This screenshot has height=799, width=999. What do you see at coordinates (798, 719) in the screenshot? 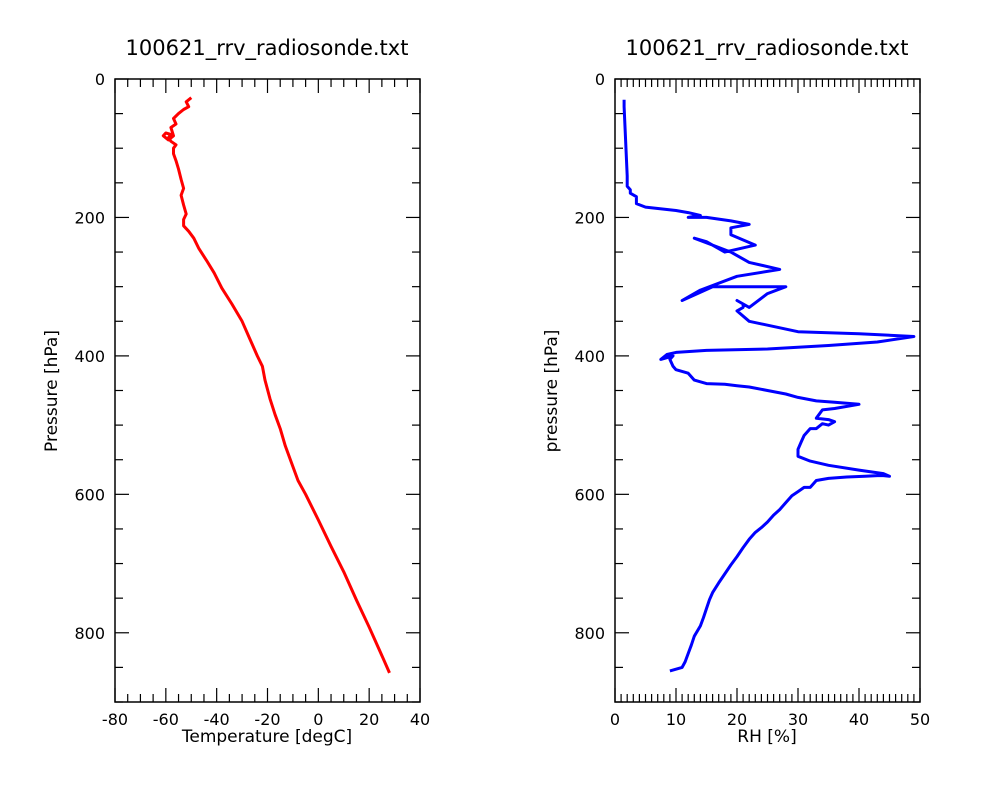
I see `humidity-x-tick-label: 30` at bounding box center [798, 719].